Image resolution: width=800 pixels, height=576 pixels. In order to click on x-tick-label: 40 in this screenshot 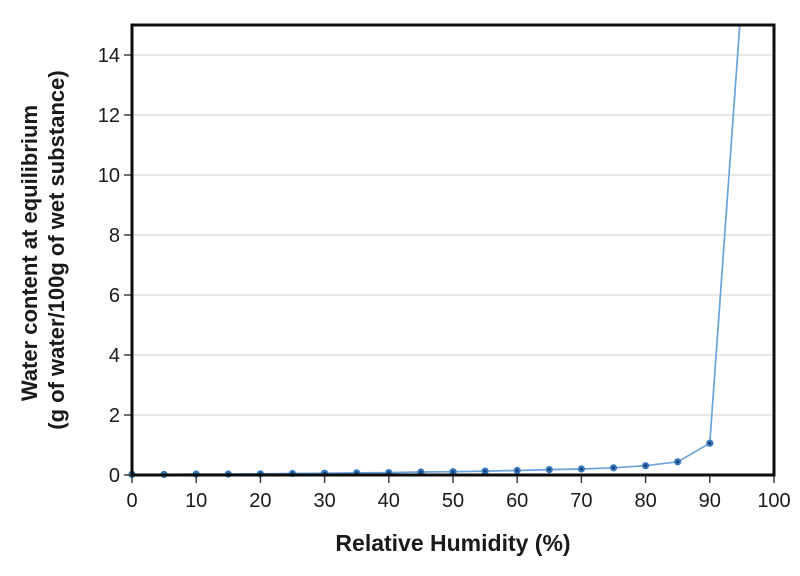, I will do `click(389, 501)`.